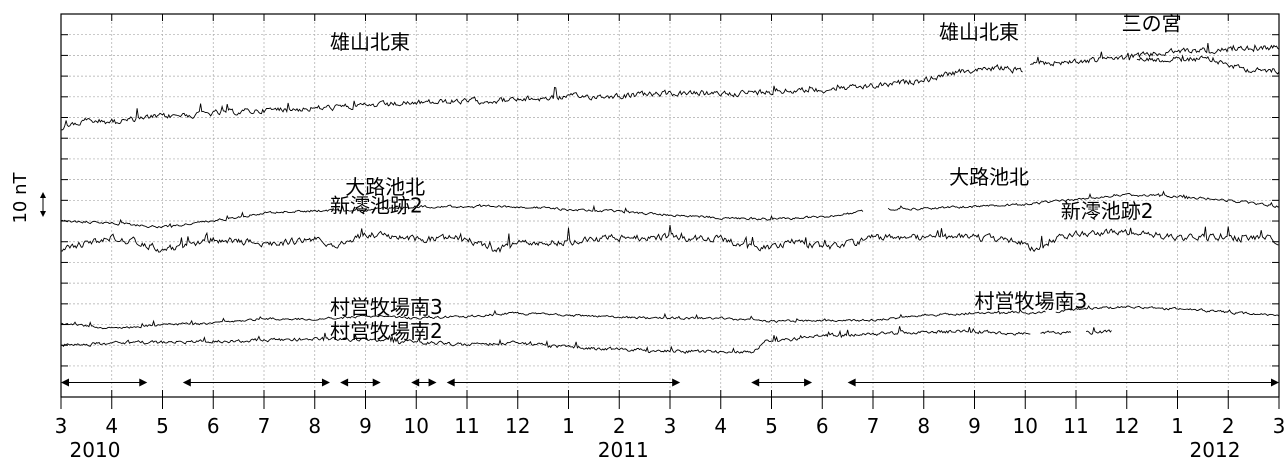 The width and height of the screenshot is (1286, 463). Describe the element at coordinates (20, 197) in the screenshot. I see `y-axis-label: 10 nT` at that location.